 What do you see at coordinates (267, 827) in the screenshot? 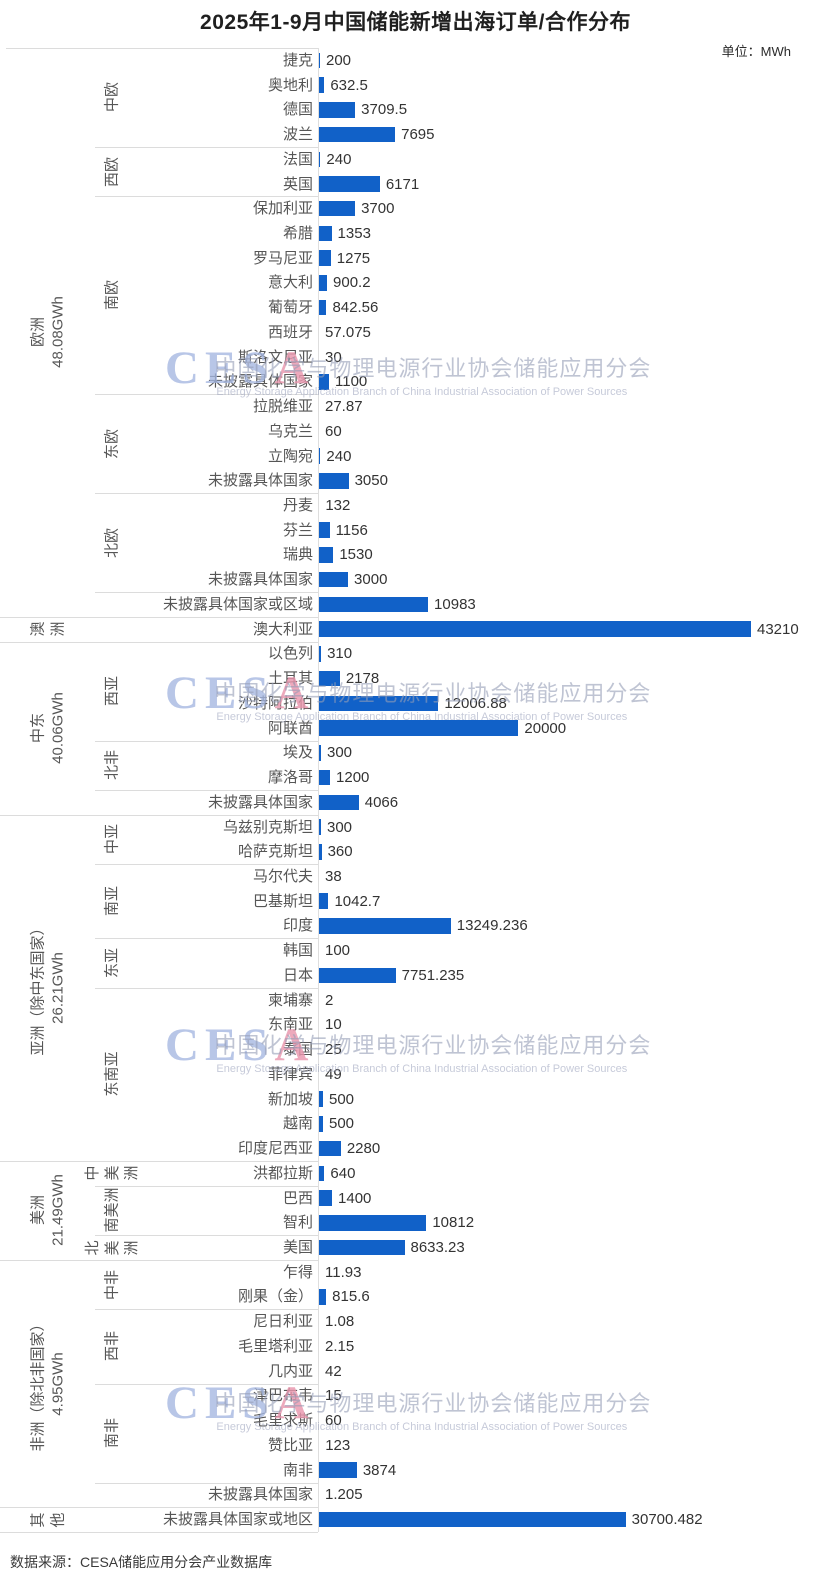
I see `country-label: 乌兹别克斯坦` at bounding box center [267, 827].